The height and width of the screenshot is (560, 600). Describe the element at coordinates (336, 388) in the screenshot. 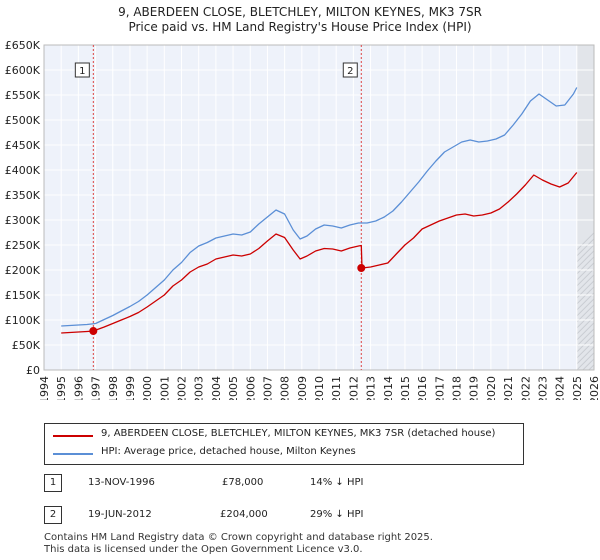

I see `x-tick-label: 2011` at that location.